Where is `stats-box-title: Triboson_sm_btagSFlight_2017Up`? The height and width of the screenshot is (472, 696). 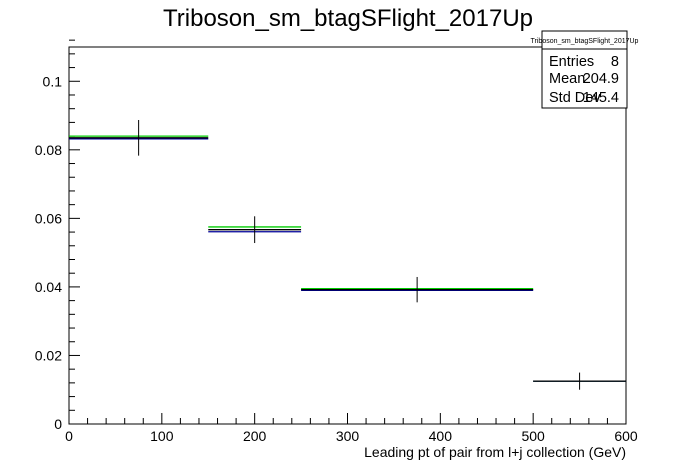
stats-box-title: Triboson_sm_btagSFlight_2017Up is located at coordinates (585, 41).